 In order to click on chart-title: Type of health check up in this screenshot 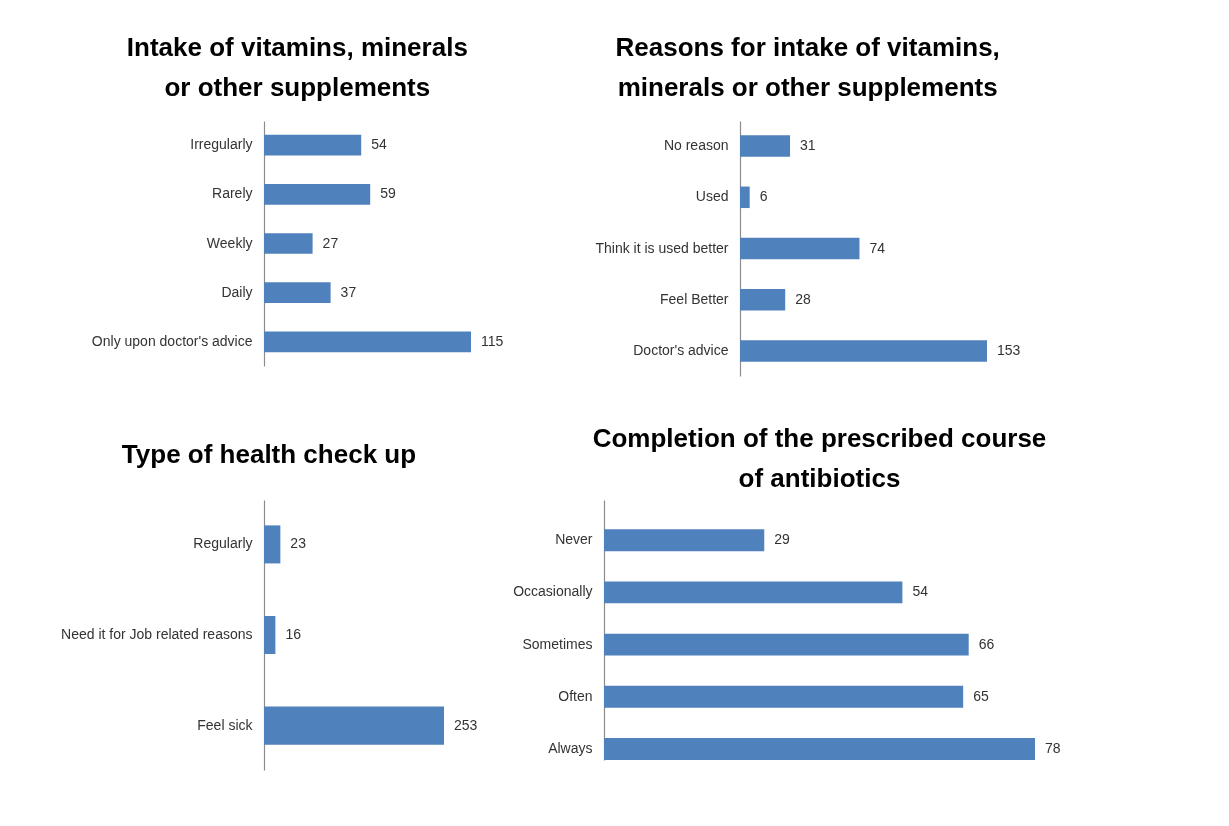, I will do `click(269, 454)`.